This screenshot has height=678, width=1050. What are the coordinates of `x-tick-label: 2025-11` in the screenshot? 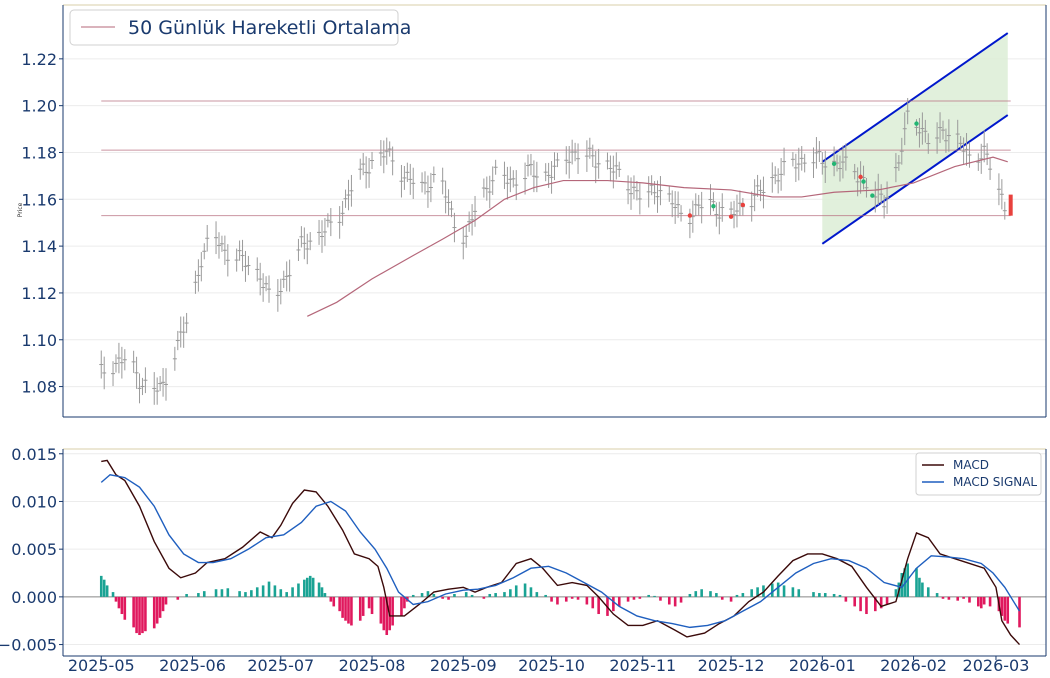 It's located at (642, 665).